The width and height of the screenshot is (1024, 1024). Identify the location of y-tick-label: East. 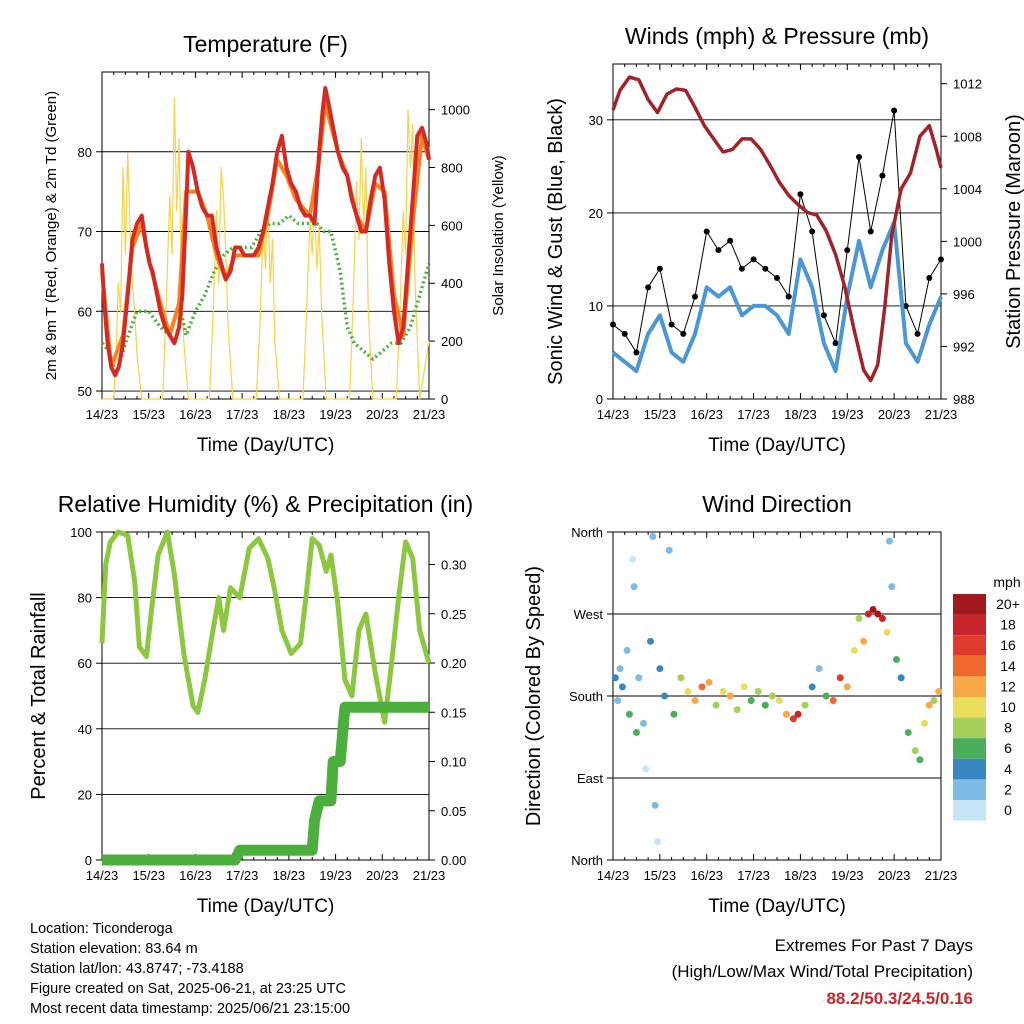
(590, 778).